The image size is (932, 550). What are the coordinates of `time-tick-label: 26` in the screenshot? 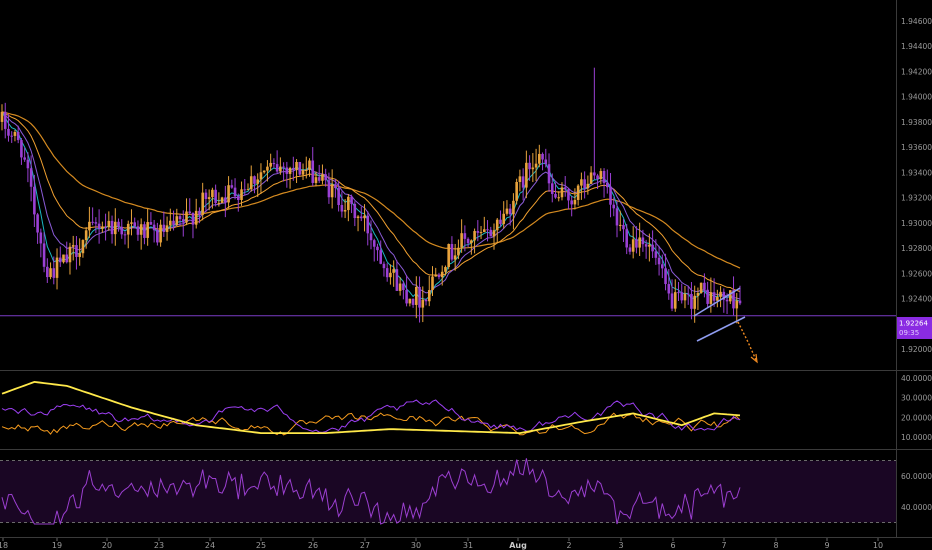 It's located at (313, 545).